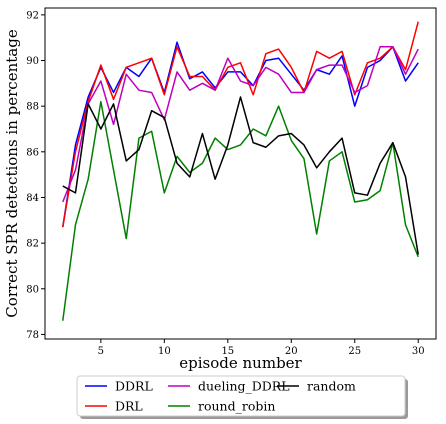 This screenshot has width=446, height=424. I want to click on y-tick-label: 90, so click(32, 61).